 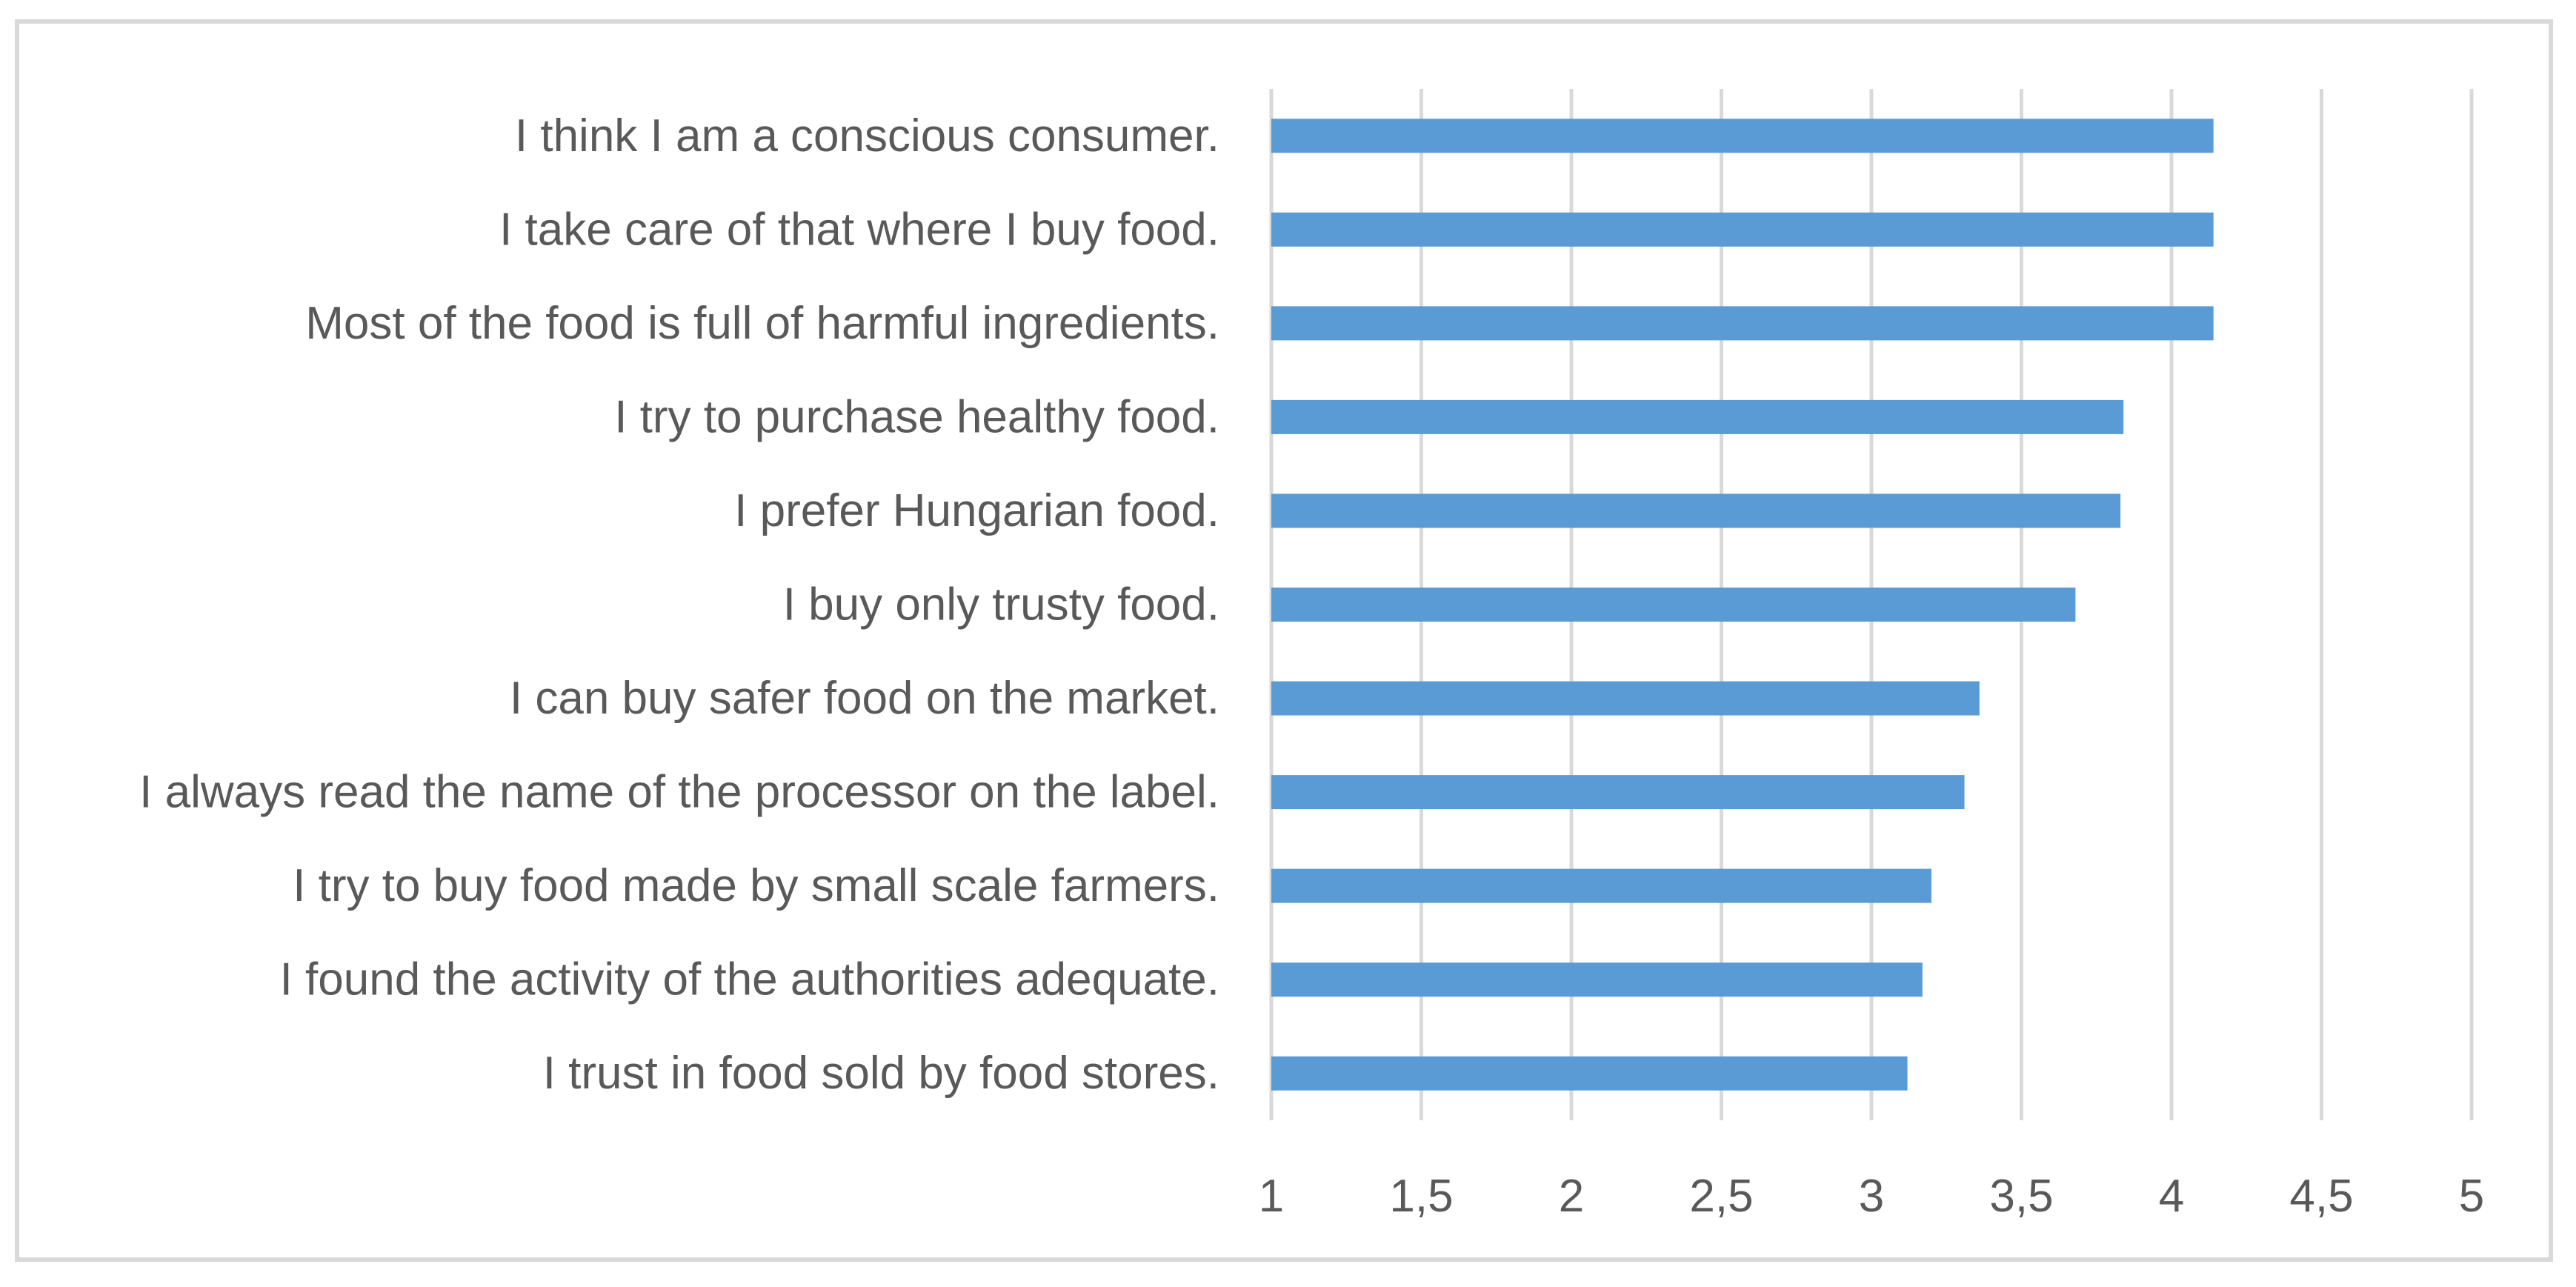 I want to click on x-axis-tick-labels: 1 1,5 2 2,5 3 3,5 4 4,5 5, so click(x=1871, y=1196).